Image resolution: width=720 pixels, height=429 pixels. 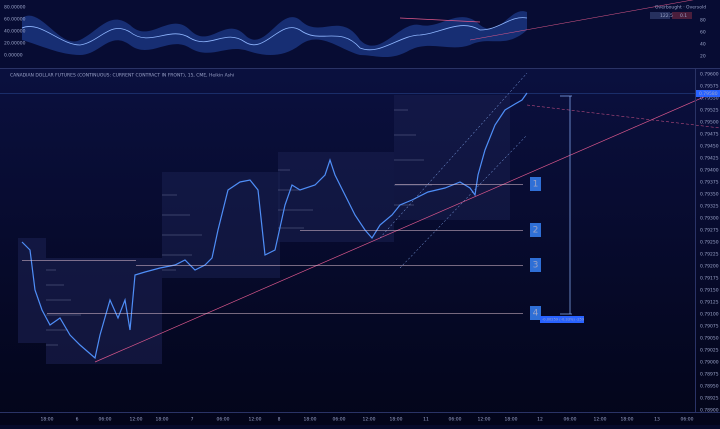 What do you see at coordinates (709, 183) in the screenshot?
I see `price-axis-label: 0.79375` at bounding box center [709, 183].